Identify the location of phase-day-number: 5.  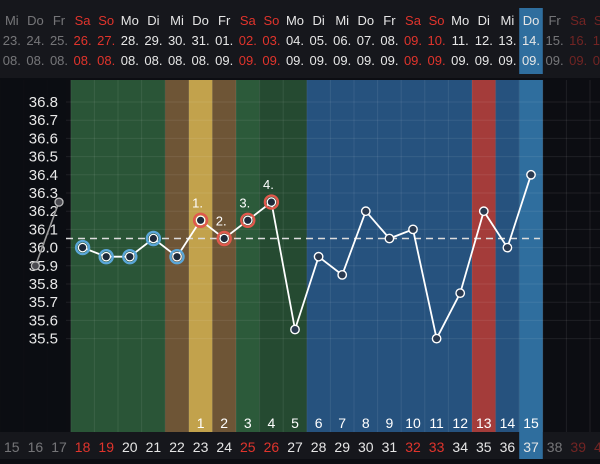
(295, 423).